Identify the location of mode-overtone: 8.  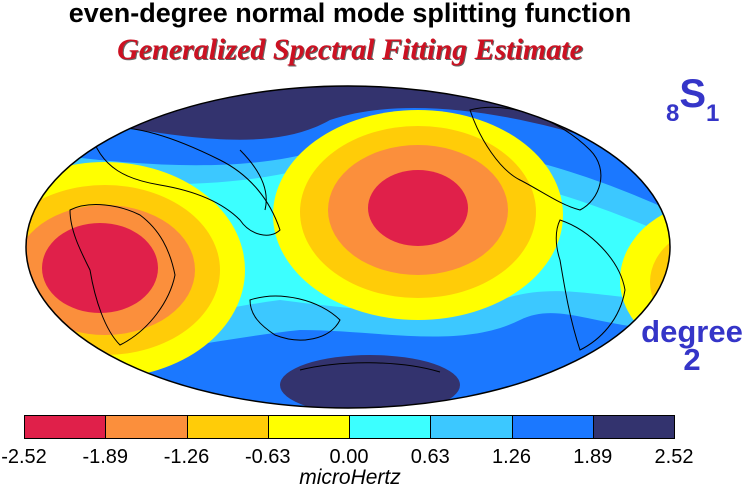
(673, 113).